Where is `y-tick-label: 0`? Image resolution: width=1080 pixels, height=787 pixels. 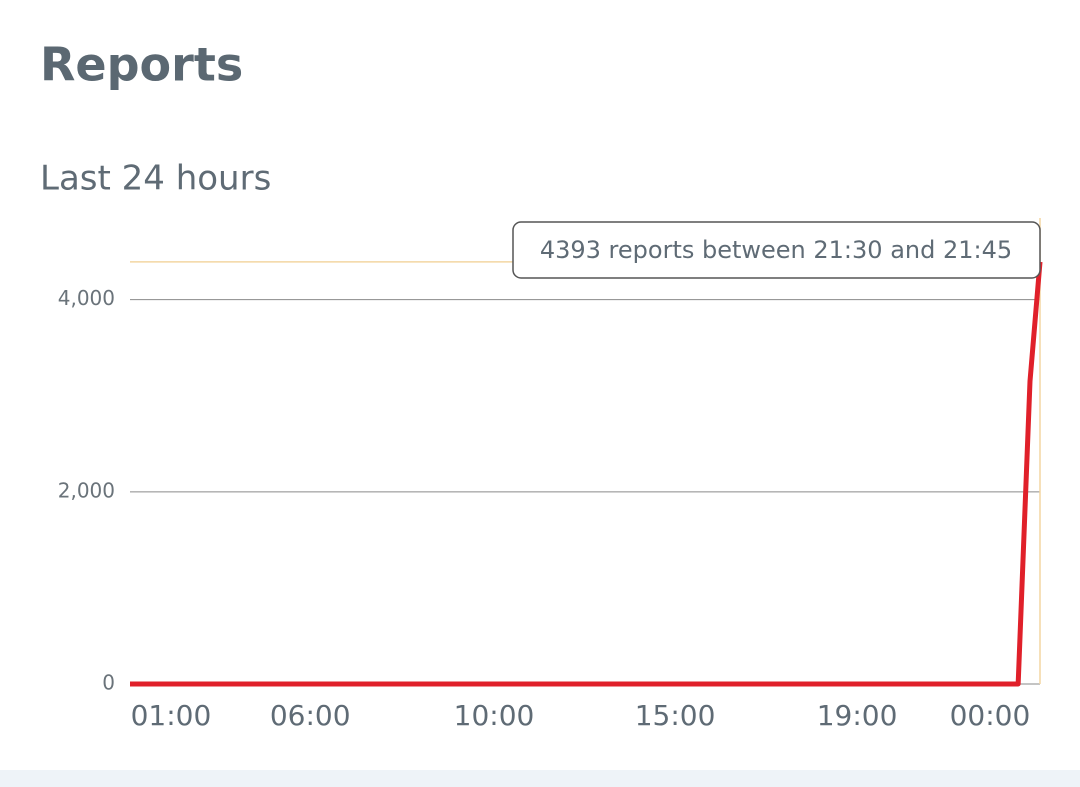 y-tick-label: 0 is located at coordinates (108, 683).